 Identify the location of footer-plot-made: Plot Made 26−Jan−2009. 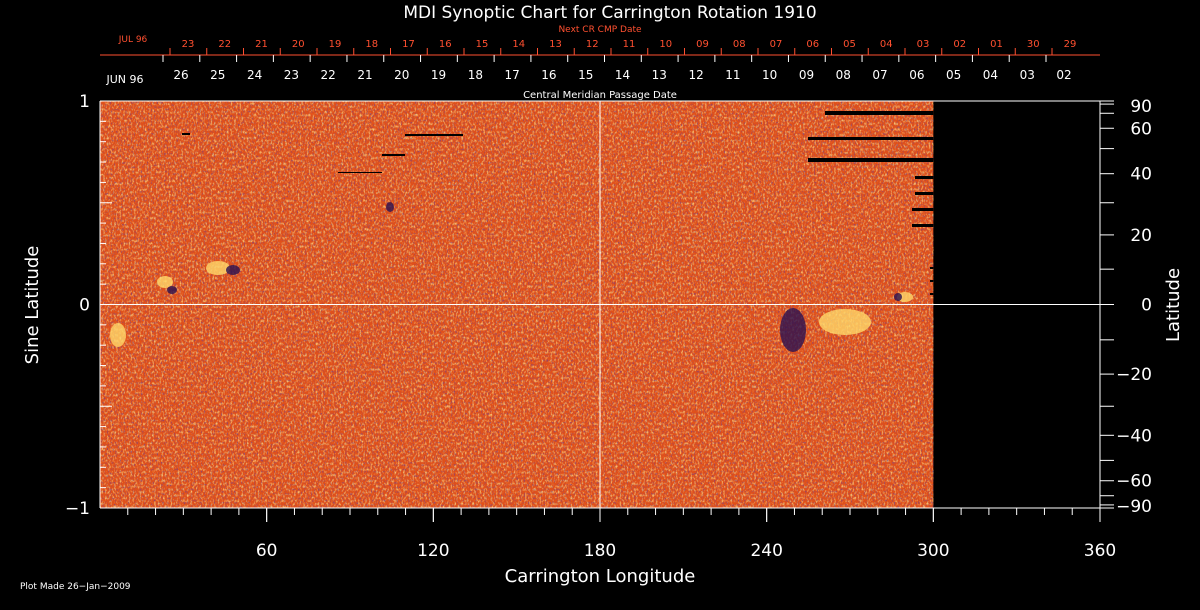
(75, 587).